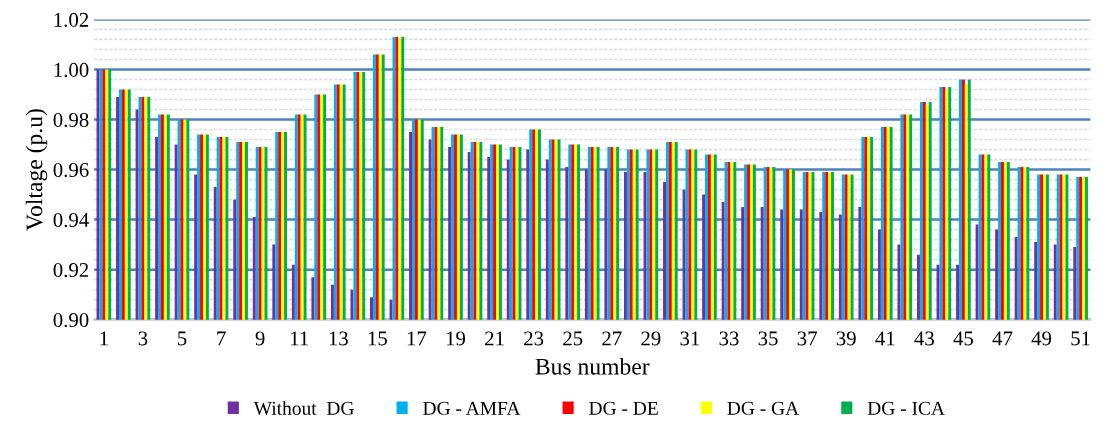 This screenshot has height=432, width=1107. Describe the element at coordinates (1041, 338) in the screenshot. I see `x-tick-label: 49` at that location.